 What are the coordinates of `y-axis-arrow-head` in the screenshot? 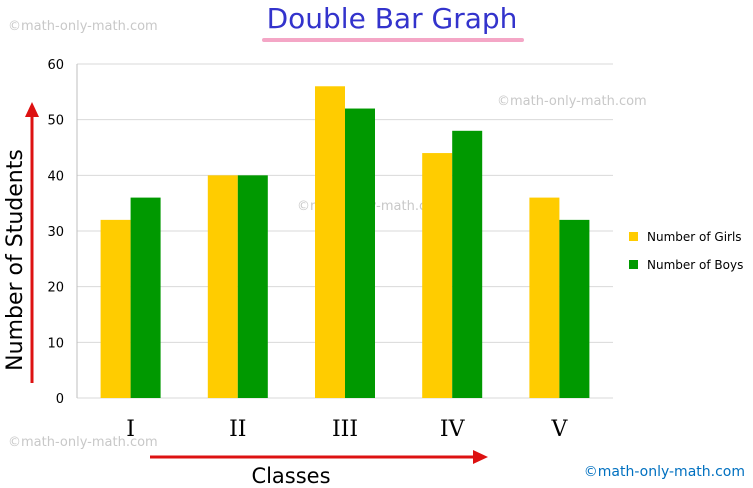 It's located at (32, 109).